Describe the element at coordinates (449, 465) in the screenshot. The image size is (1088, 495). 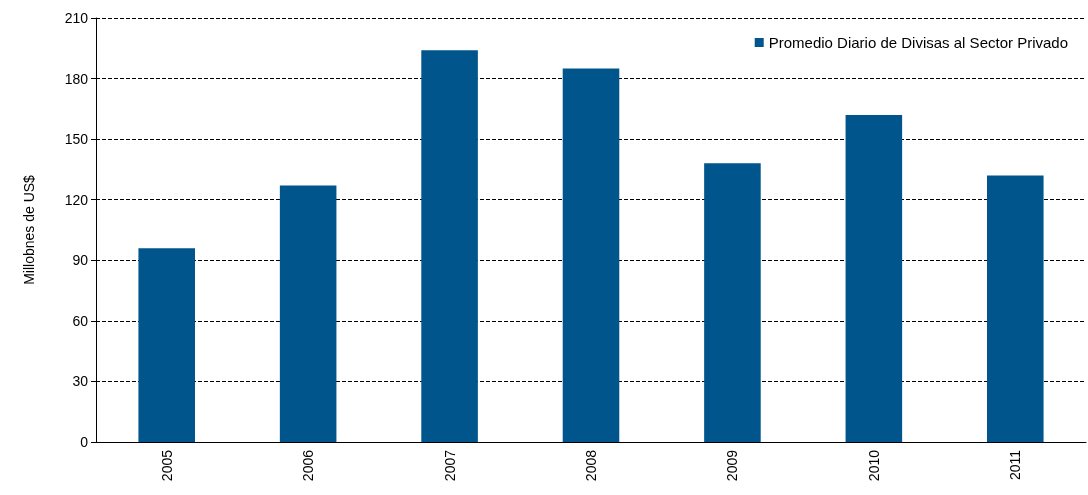
I see `x-tick-label: 2007` at that location.